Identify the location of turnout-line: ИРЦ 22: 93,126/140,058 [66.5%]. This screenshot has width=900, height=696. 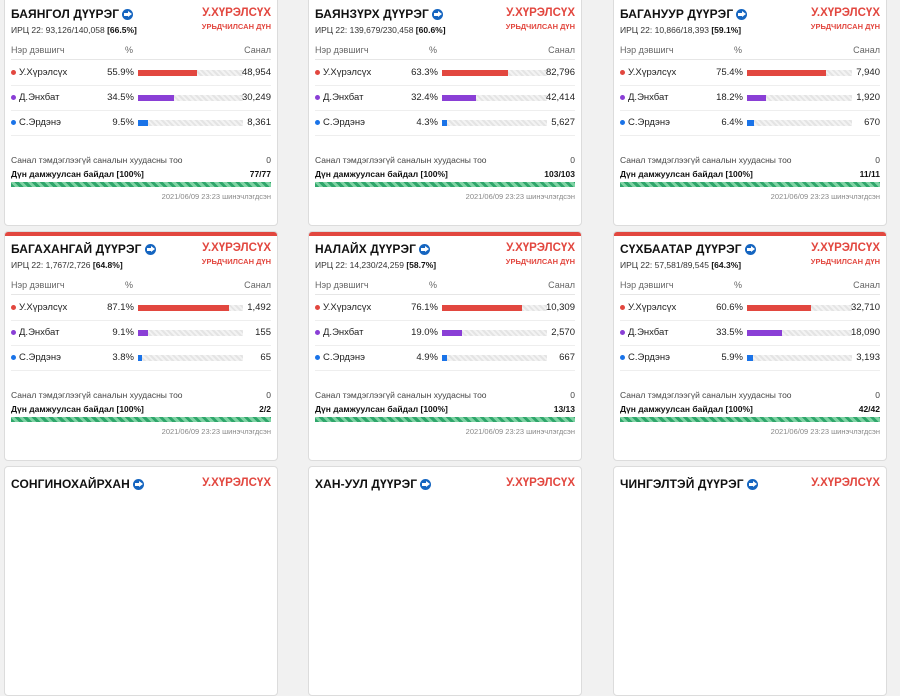
(141, 30).